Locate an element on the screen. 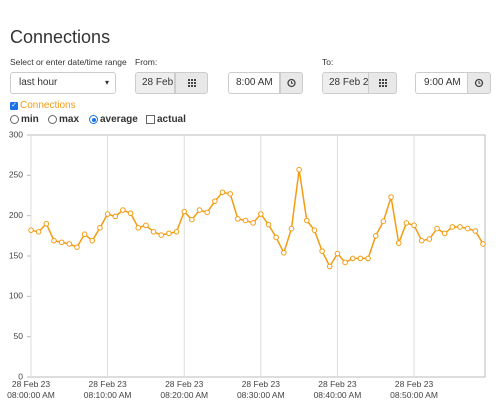 Image resolution: width=500 pixels, height=403 pixels. to-date-text: 28 Feb 23 is located at coordinates (349, 82).